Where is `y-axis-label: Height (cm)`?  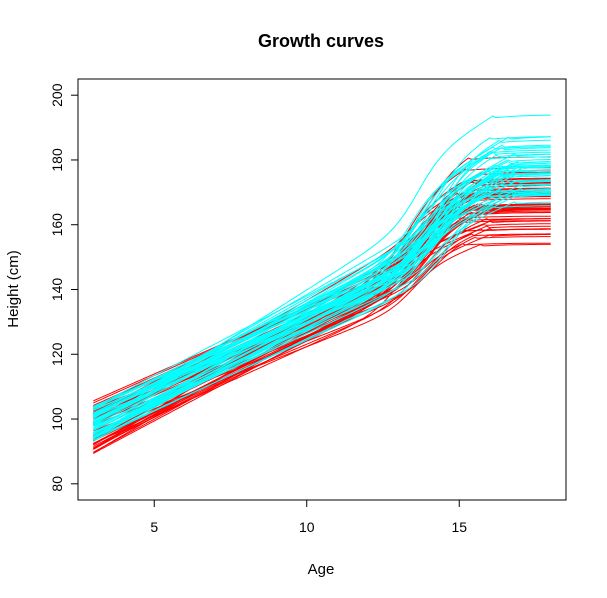
y-axis-label: Height (cm) is located at coordinates (13, 289).